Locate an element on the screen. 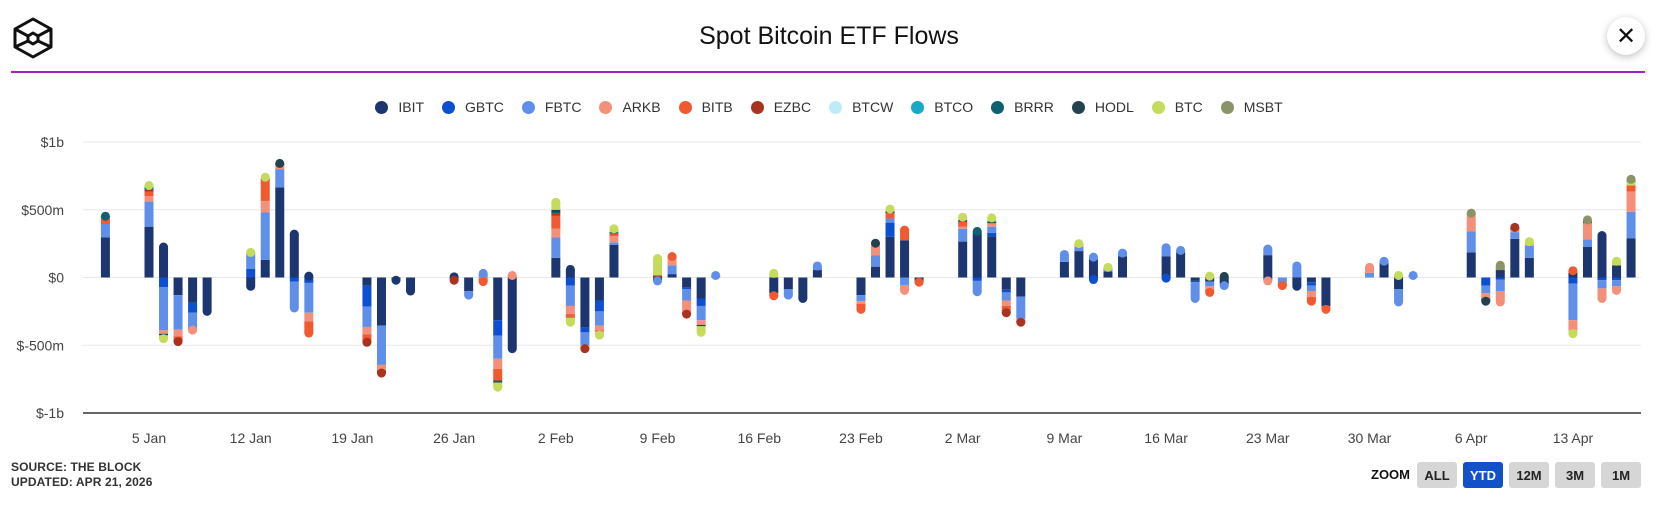 The width and height of the screenshot is (1658, 507). bar-segment-fbtc is located at coordinates (251, 261).